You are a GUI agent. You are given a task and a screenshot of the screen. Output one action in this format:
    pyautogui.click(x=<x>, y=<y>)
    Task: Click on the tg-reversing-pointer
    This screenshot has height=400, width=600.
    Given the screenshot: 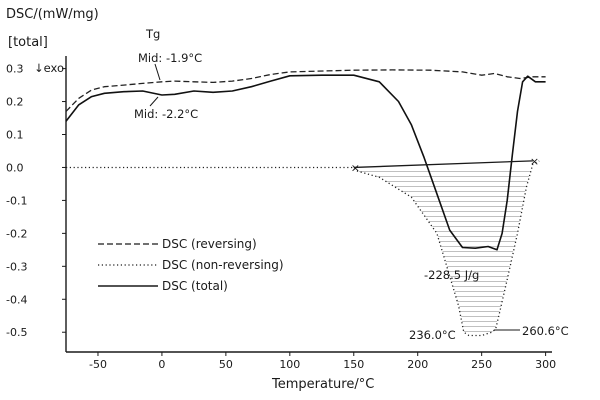 What is the action you would take?
    pyautogui.click(x=157, y=72)
    